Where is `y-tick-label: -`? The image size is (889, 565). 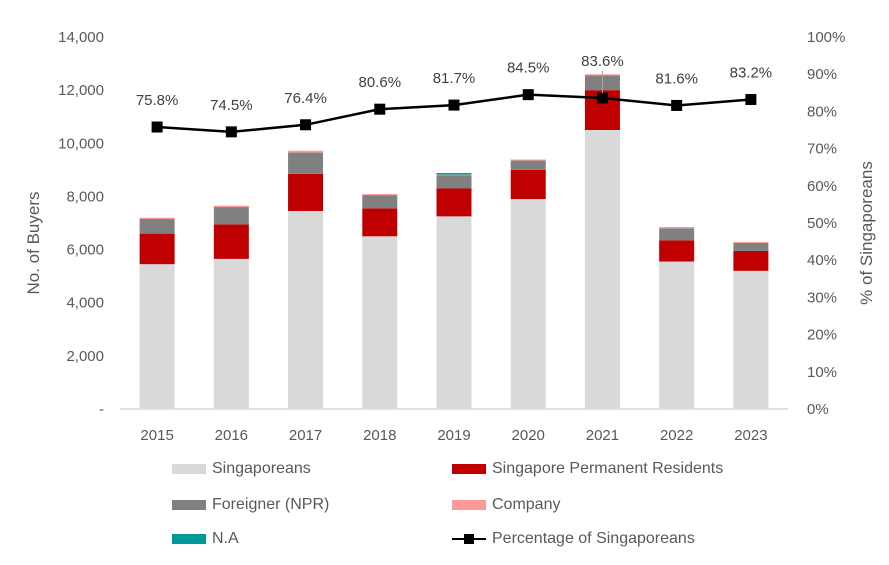
y-tick-label: - is located at coordinates (101, 409).